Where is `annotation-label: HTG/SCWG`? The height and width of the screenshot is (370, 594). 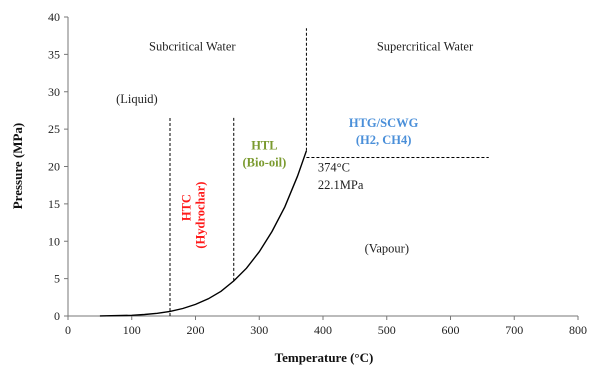
annotation-label: HTG/SCWG is located at coordinates (384, 123).